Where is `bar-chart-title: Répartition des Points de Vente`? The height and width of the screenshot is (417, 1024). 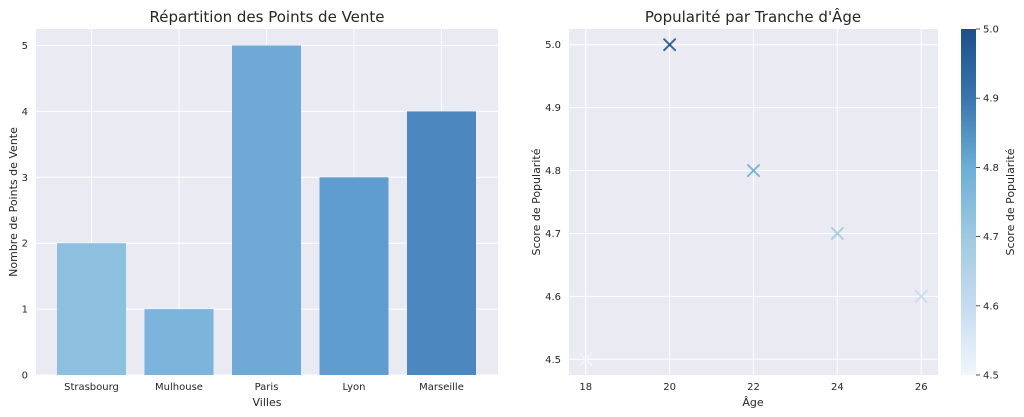
bar-chart-title: Répartition des Points de Vente is located at coordinates (266, 17).